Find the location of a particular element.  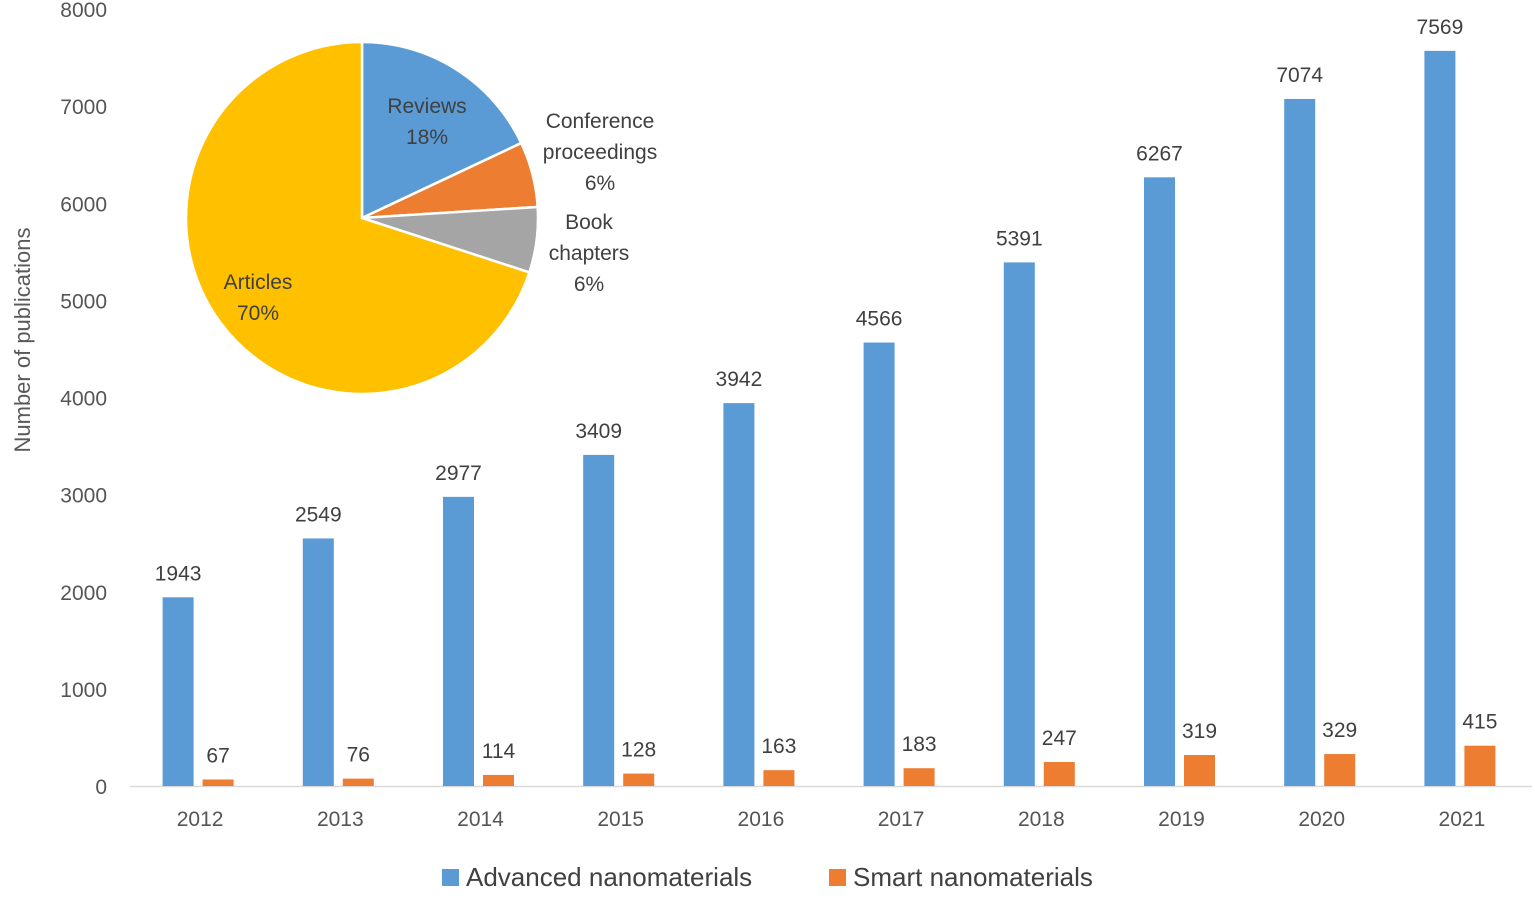

y-tick-label: 6000 is located at coordinates (83, 204).